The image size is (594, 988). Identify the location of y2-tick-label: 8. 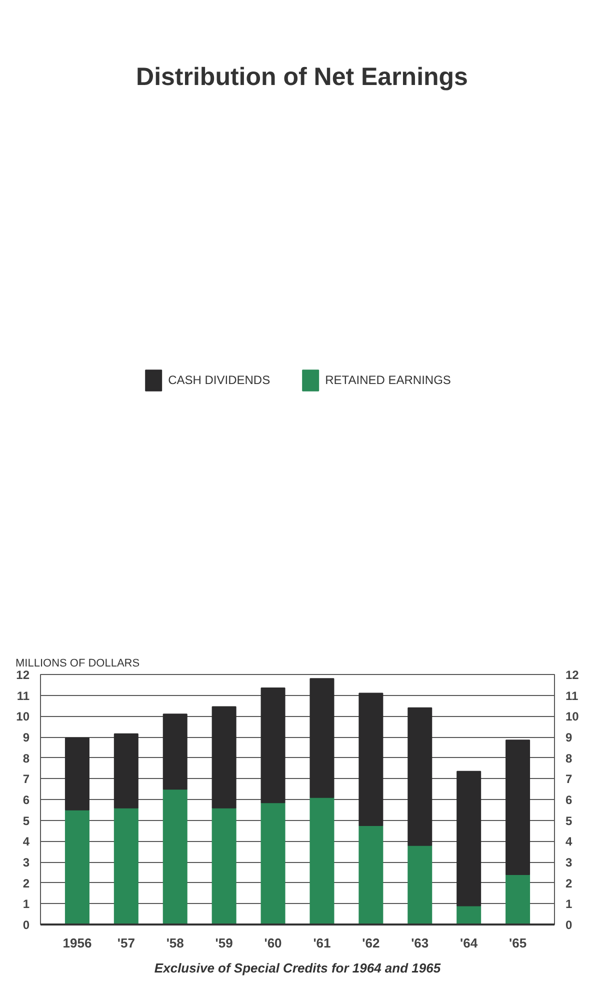
(569, 758).